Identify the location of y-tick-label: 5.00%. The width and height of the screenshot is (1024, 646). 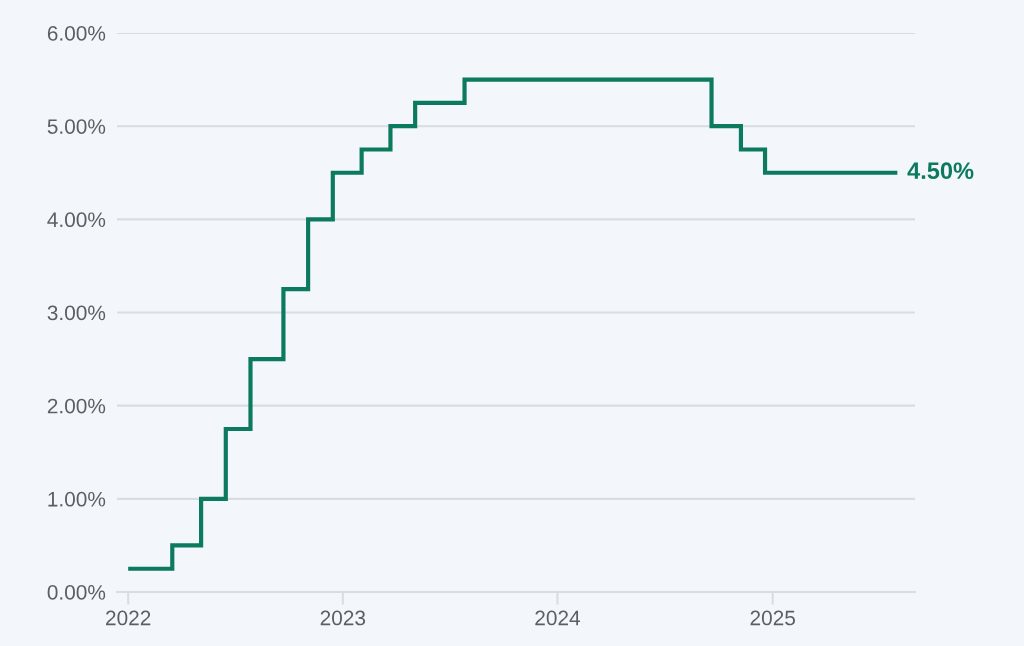
(76, 126).